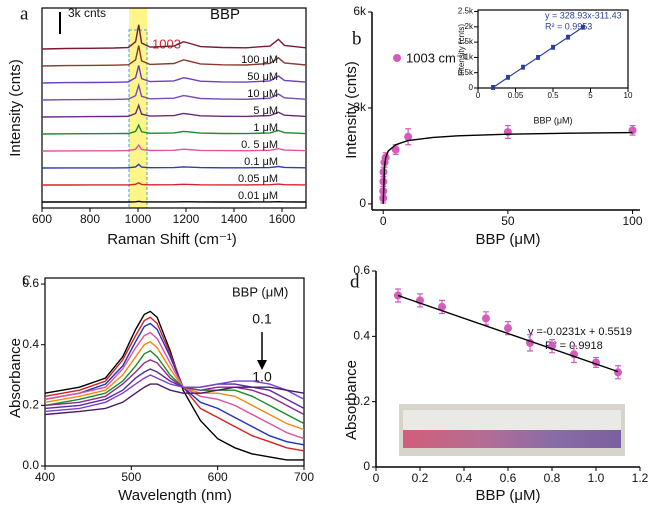 The image size is (650, 509). I want to click on series-label: 0.01 μM, so click(258, 196).